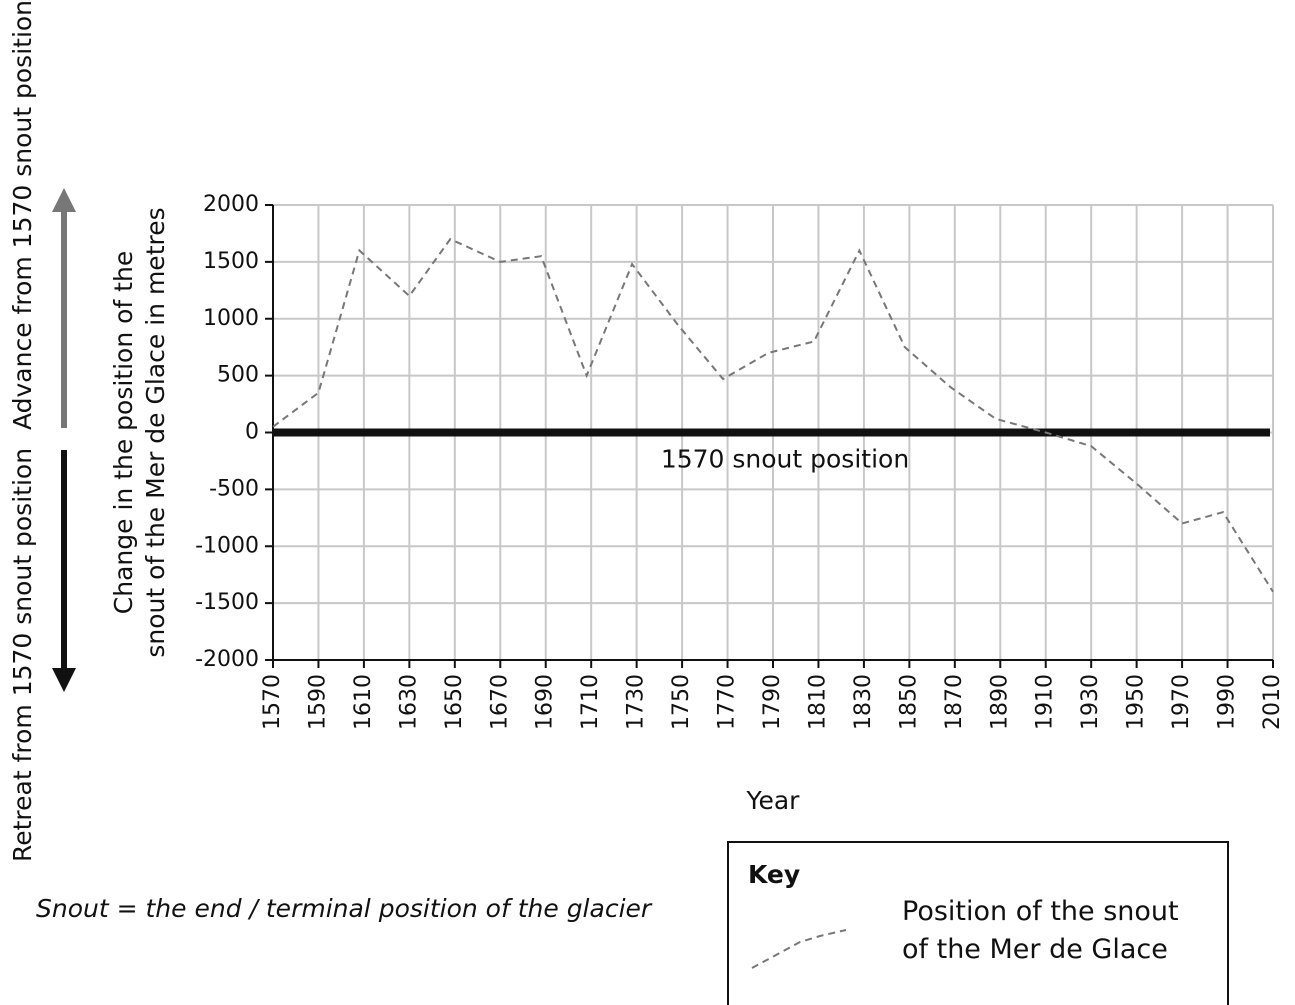  What do you see at coordinates (817, 702) in the screenshot?
I see `x-tick-label: 1810` at bounding box center [817, 702].